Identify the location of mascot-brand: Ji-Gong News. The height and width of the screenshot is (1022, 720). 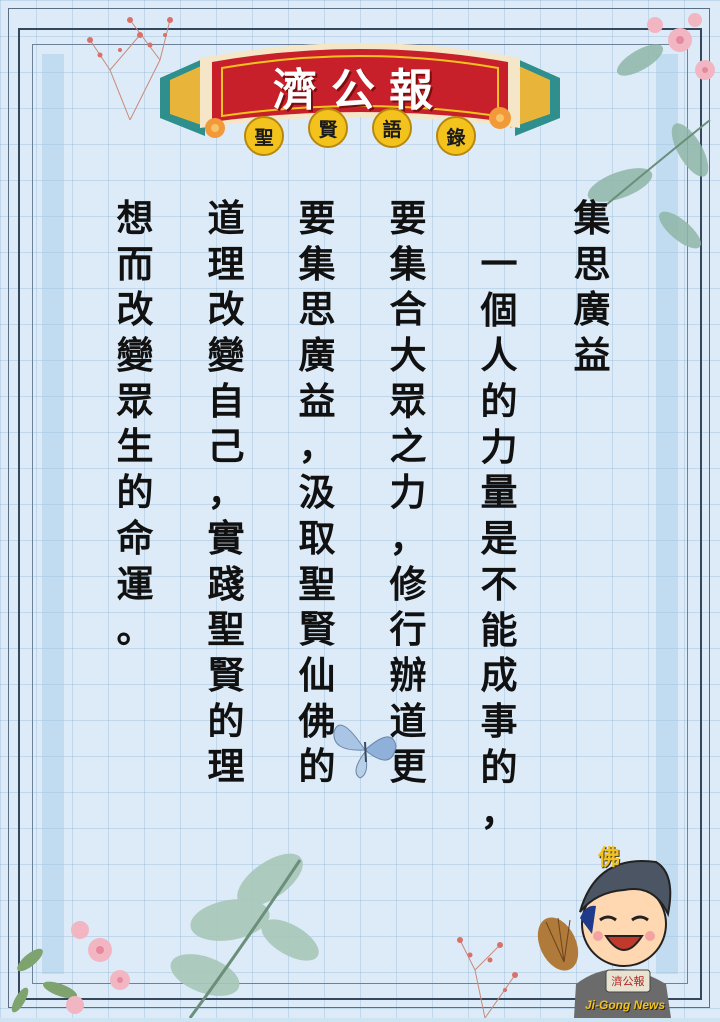
(624, 1005).